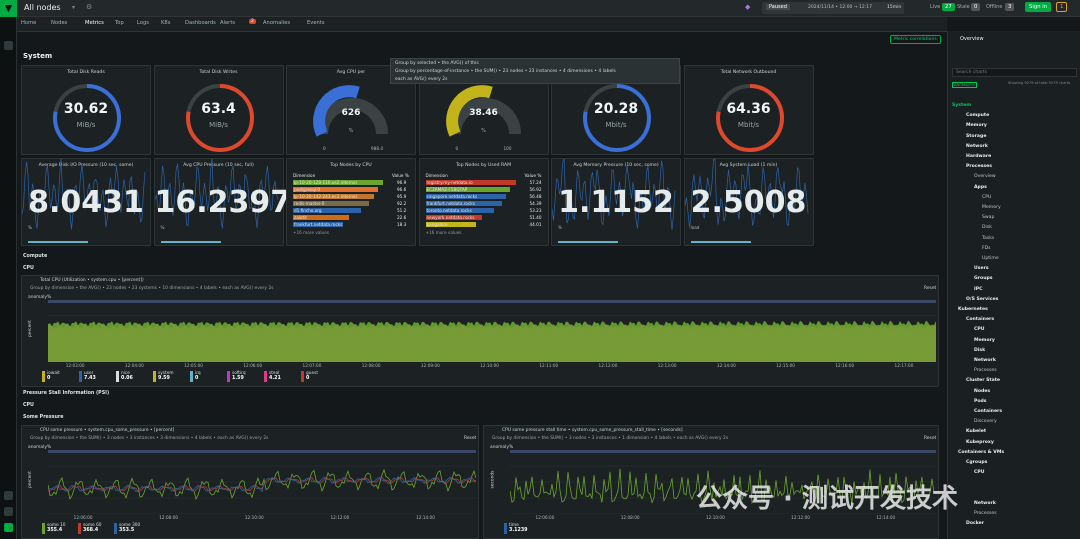 This screenshot has width=1080, height=539. What do you see at coordinates (437, 224) in the screenshot?
I see `table-row-name: bangalore` at bounding box center [437, 224].